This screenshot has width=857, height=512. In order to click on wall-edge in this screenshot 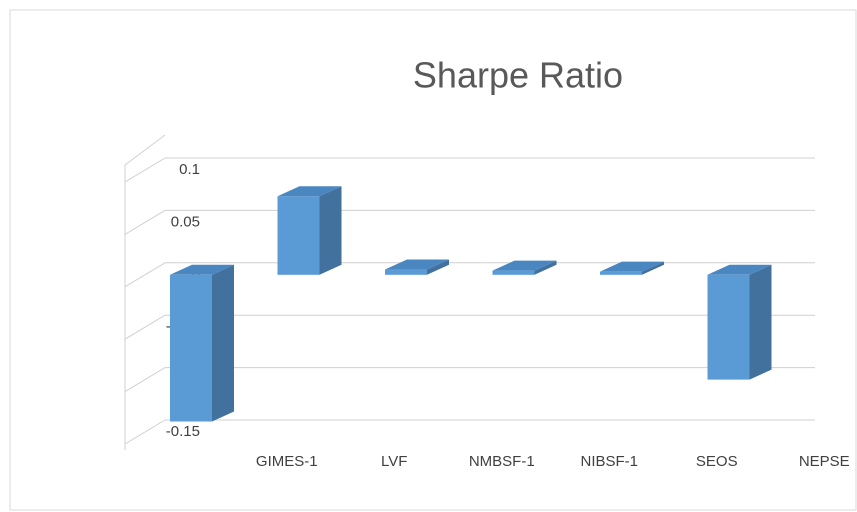, I will do `click(145, 150)`.